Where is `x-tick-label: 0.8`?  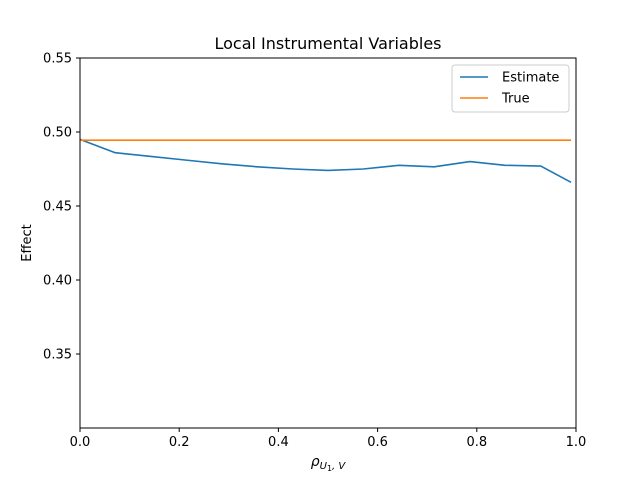 x-tick-label: 0.8 is located at coordinates (476, 442).